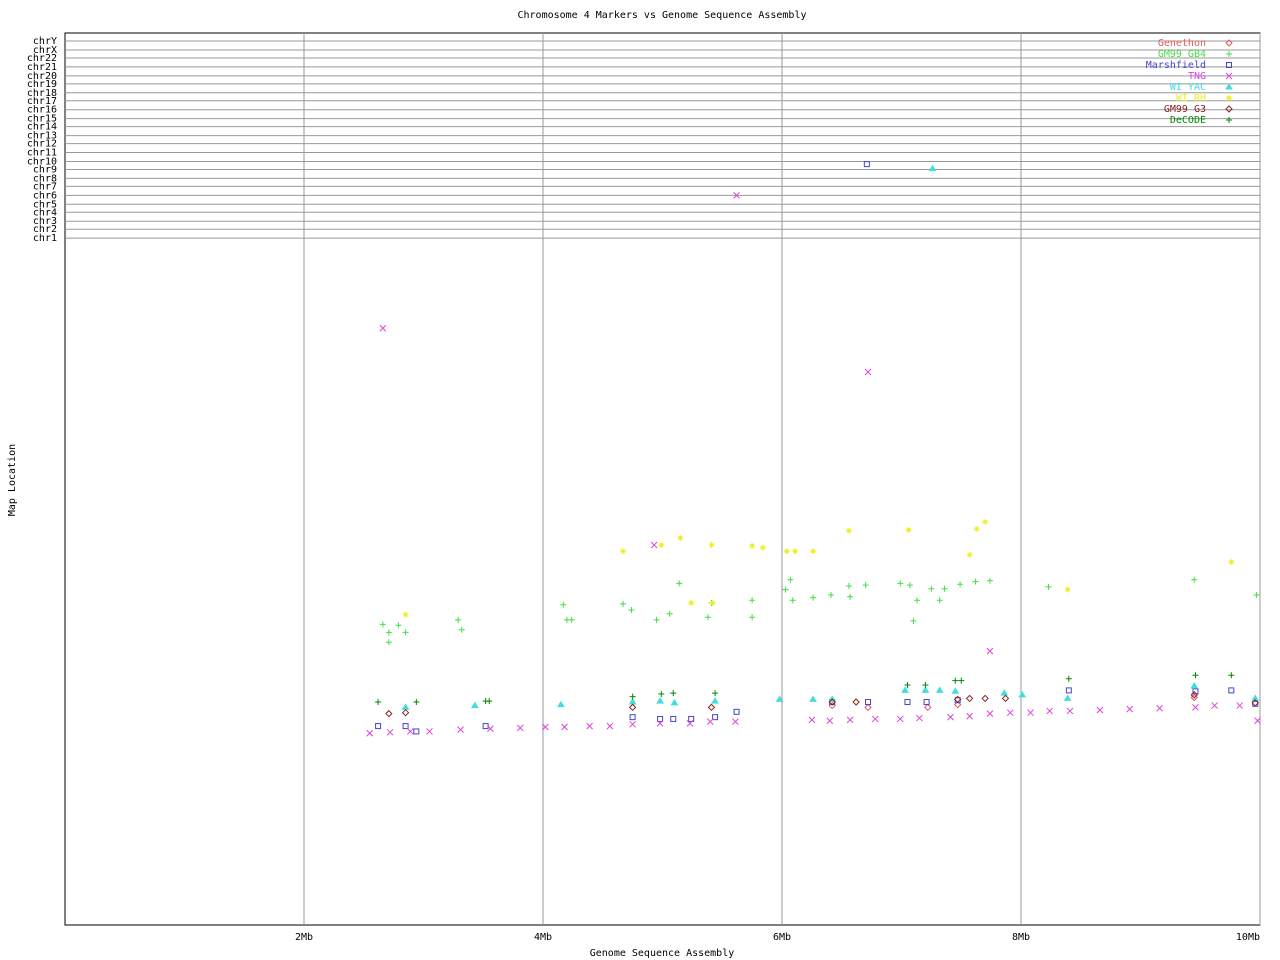 This screenshot has width=1280, height=960. Describe the element at coordinates (45, 41) in the screenshot. I see `y-tick-label: chrY` at that location.